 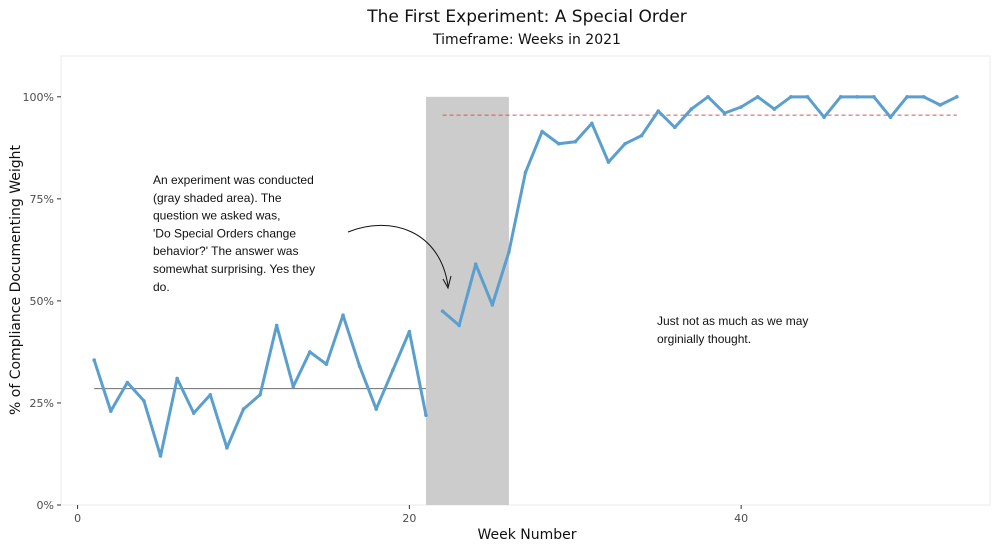 What do you see at coordinates (233, 180) in the screenshot?
I see `annotation-line: An experiment was conducted` at bounding box center [233, 180].